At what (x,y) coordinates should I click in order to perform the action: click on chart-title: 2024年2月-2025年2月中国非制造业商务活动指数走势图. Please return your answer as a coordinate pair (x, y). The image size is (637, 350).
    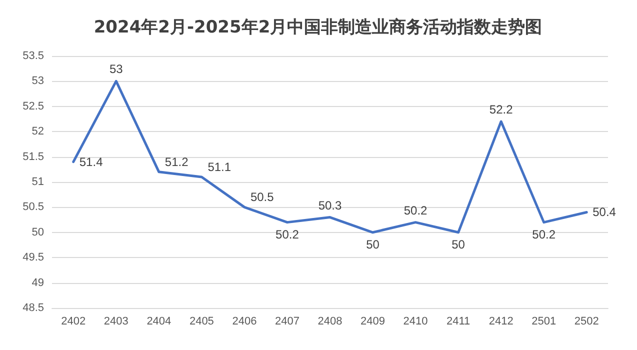
    Looking at the image, I should click on (318, 28).